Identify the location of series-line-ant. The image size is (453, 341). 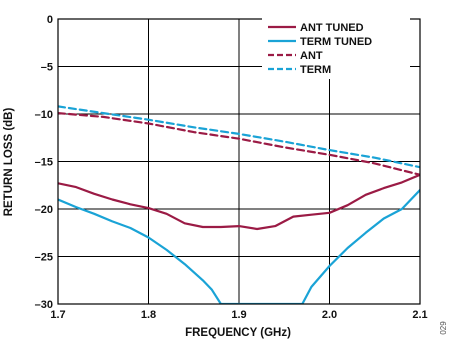
(239, 144).